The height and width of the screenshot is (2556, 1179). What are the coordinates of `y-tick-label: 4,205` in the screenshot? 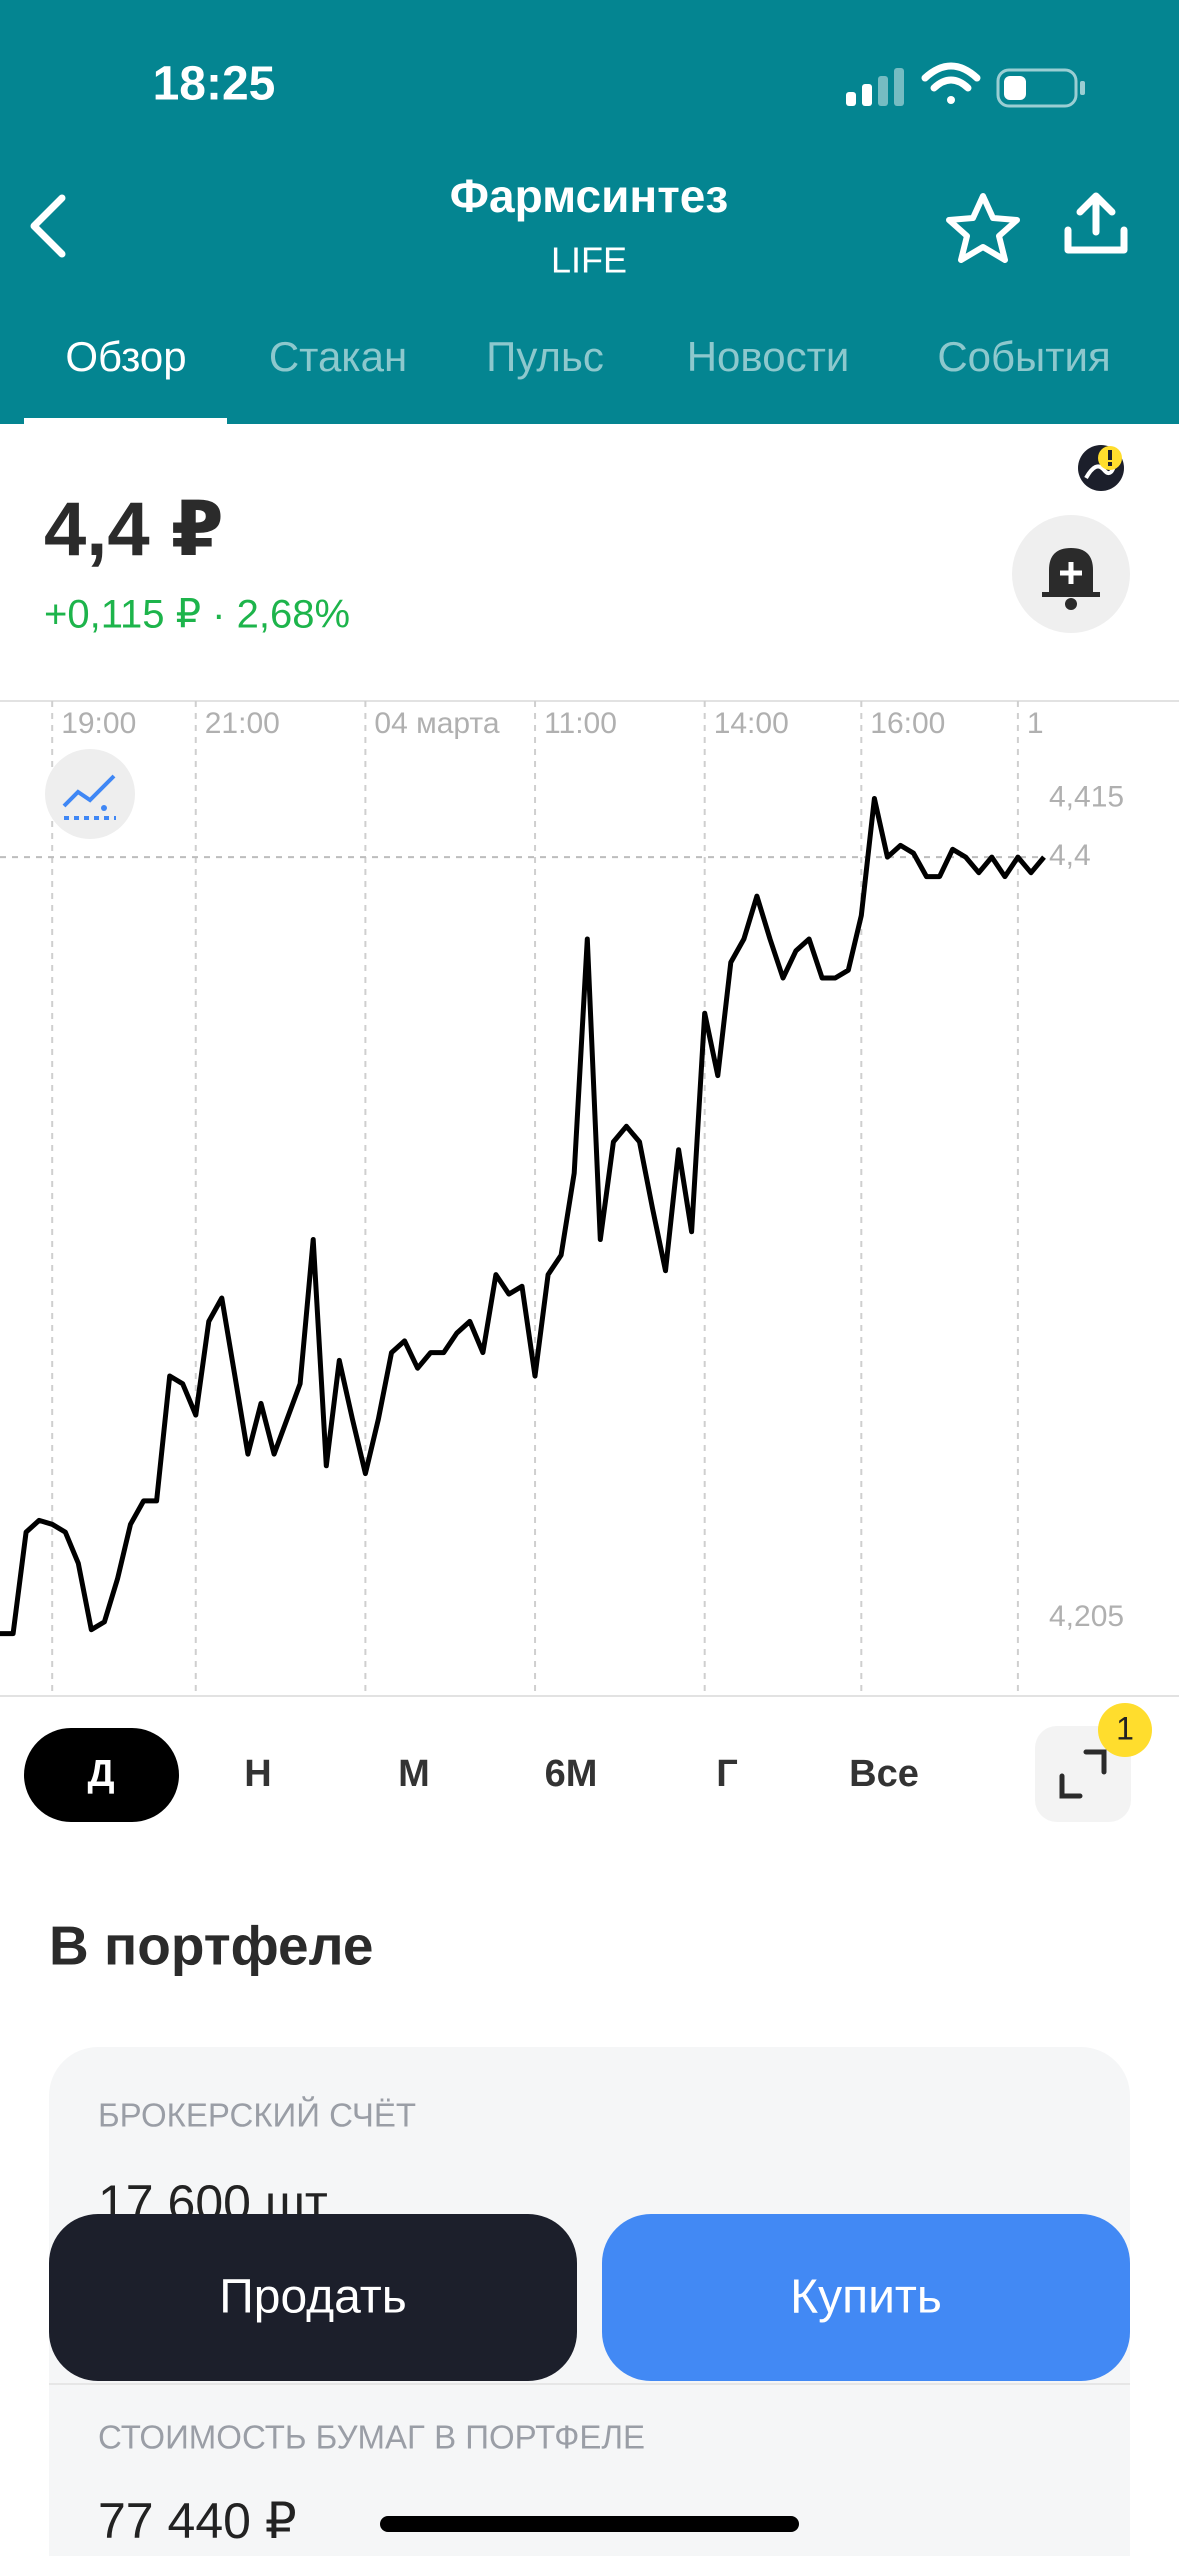 It's located at (1086, 1616).